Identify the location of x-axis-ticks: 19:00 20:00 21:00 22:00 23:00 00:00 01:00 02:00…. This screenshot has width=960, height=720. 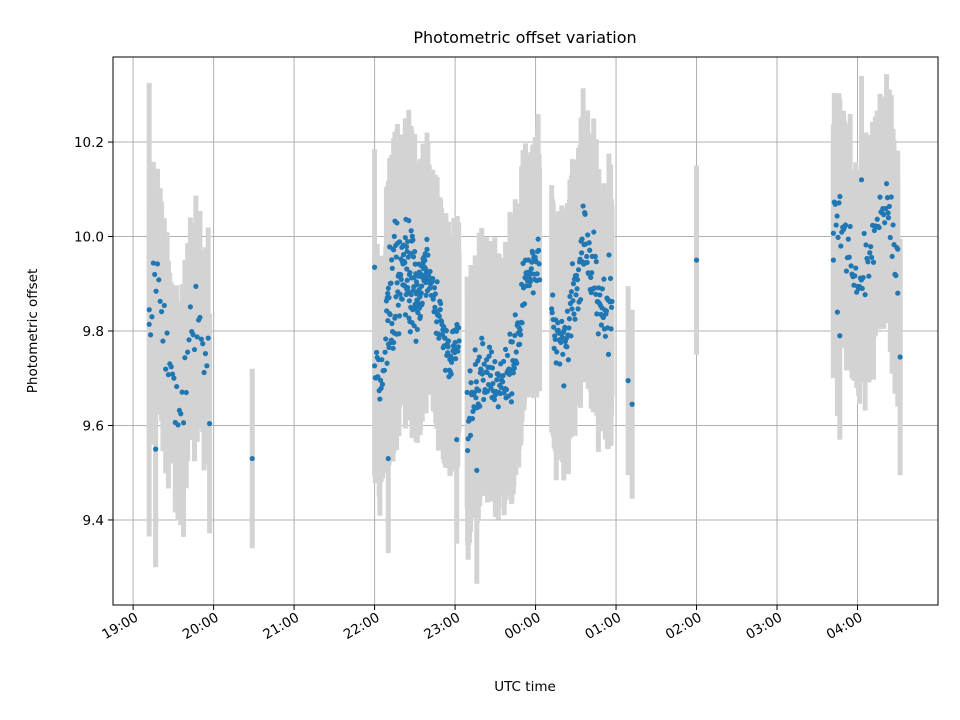
(482, 624).